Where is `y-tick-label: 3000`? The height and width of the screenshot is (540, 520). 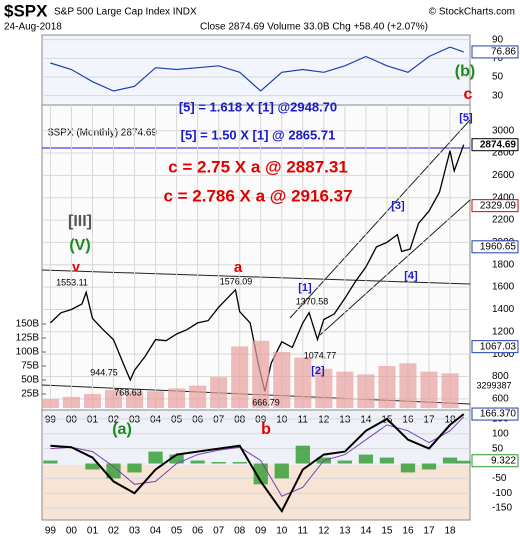
y-tick-label: 3000 is located at coordinates (503, 130).